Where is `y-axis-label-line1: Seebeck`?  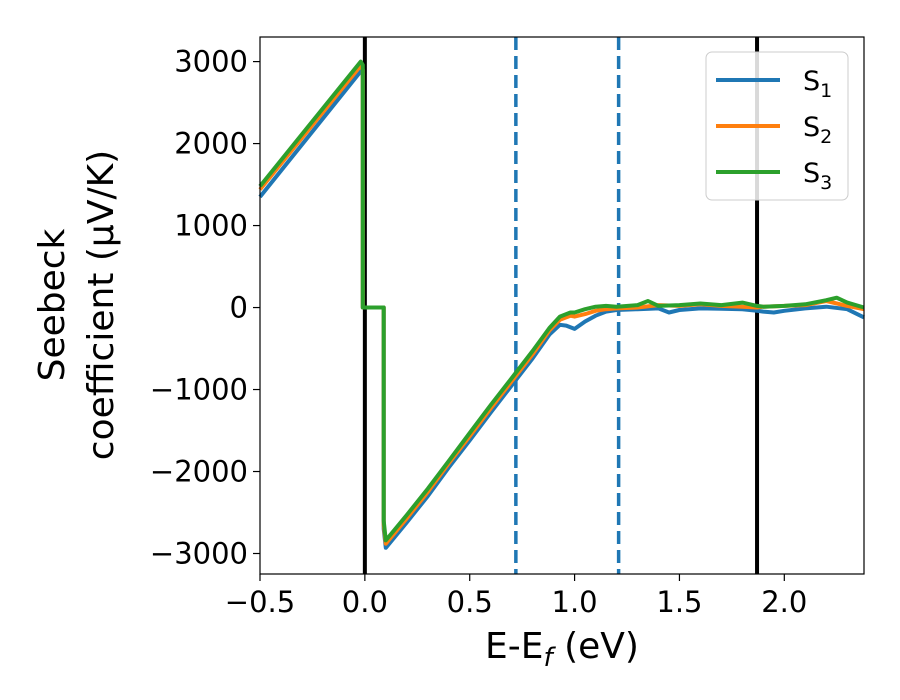 y-axis-label-line1: Seebeck is located at coordinates (52, 304).